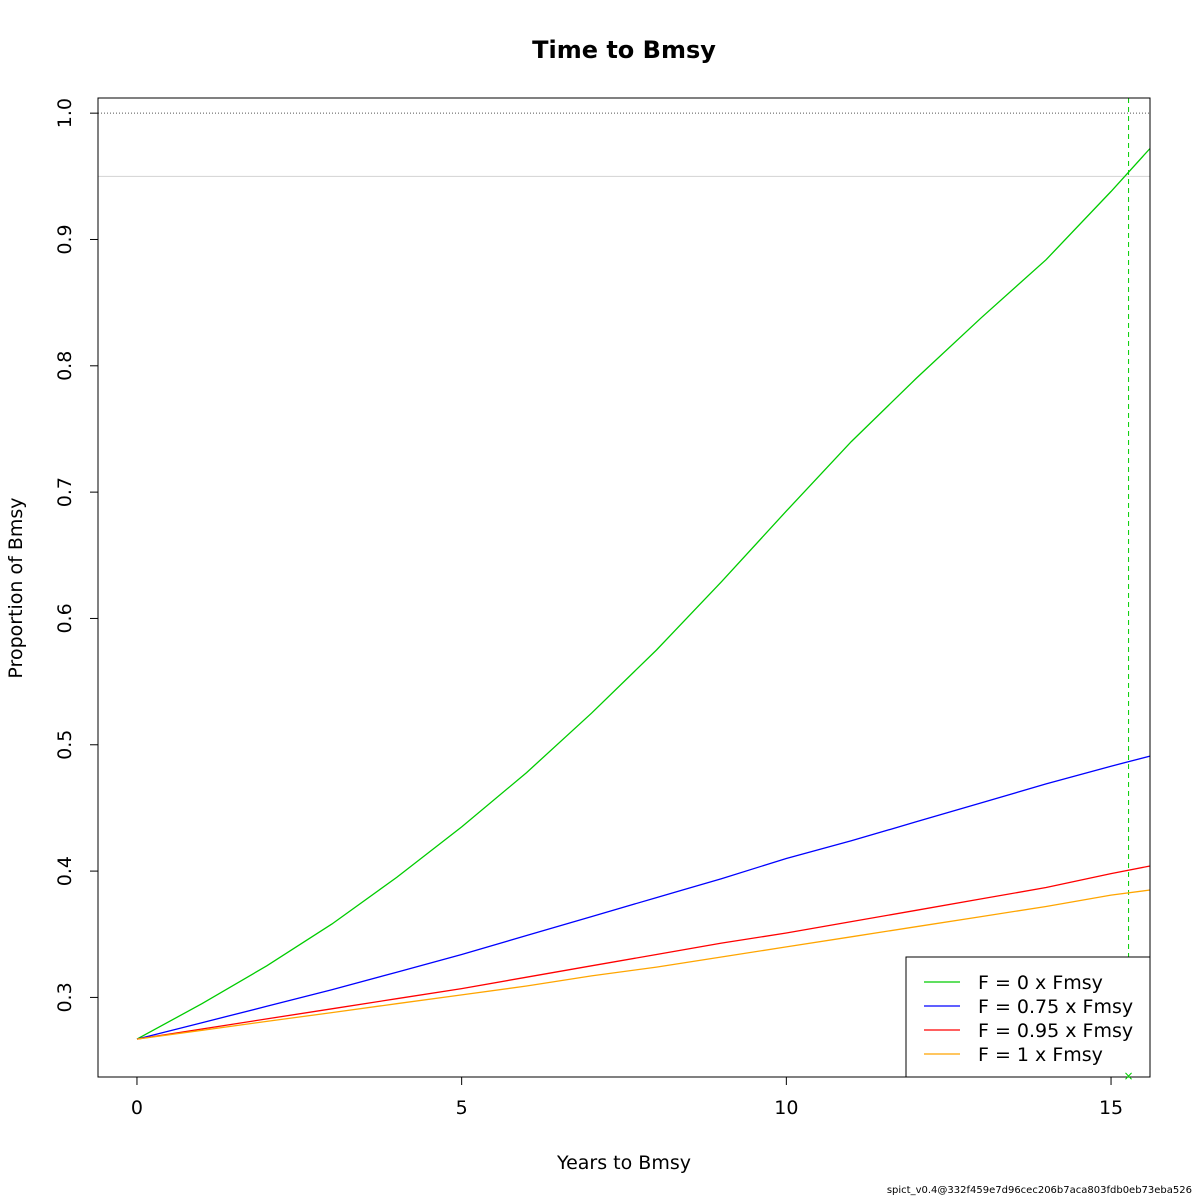  I want to click on x-tick-label-0: 0, so click(137, 1108).